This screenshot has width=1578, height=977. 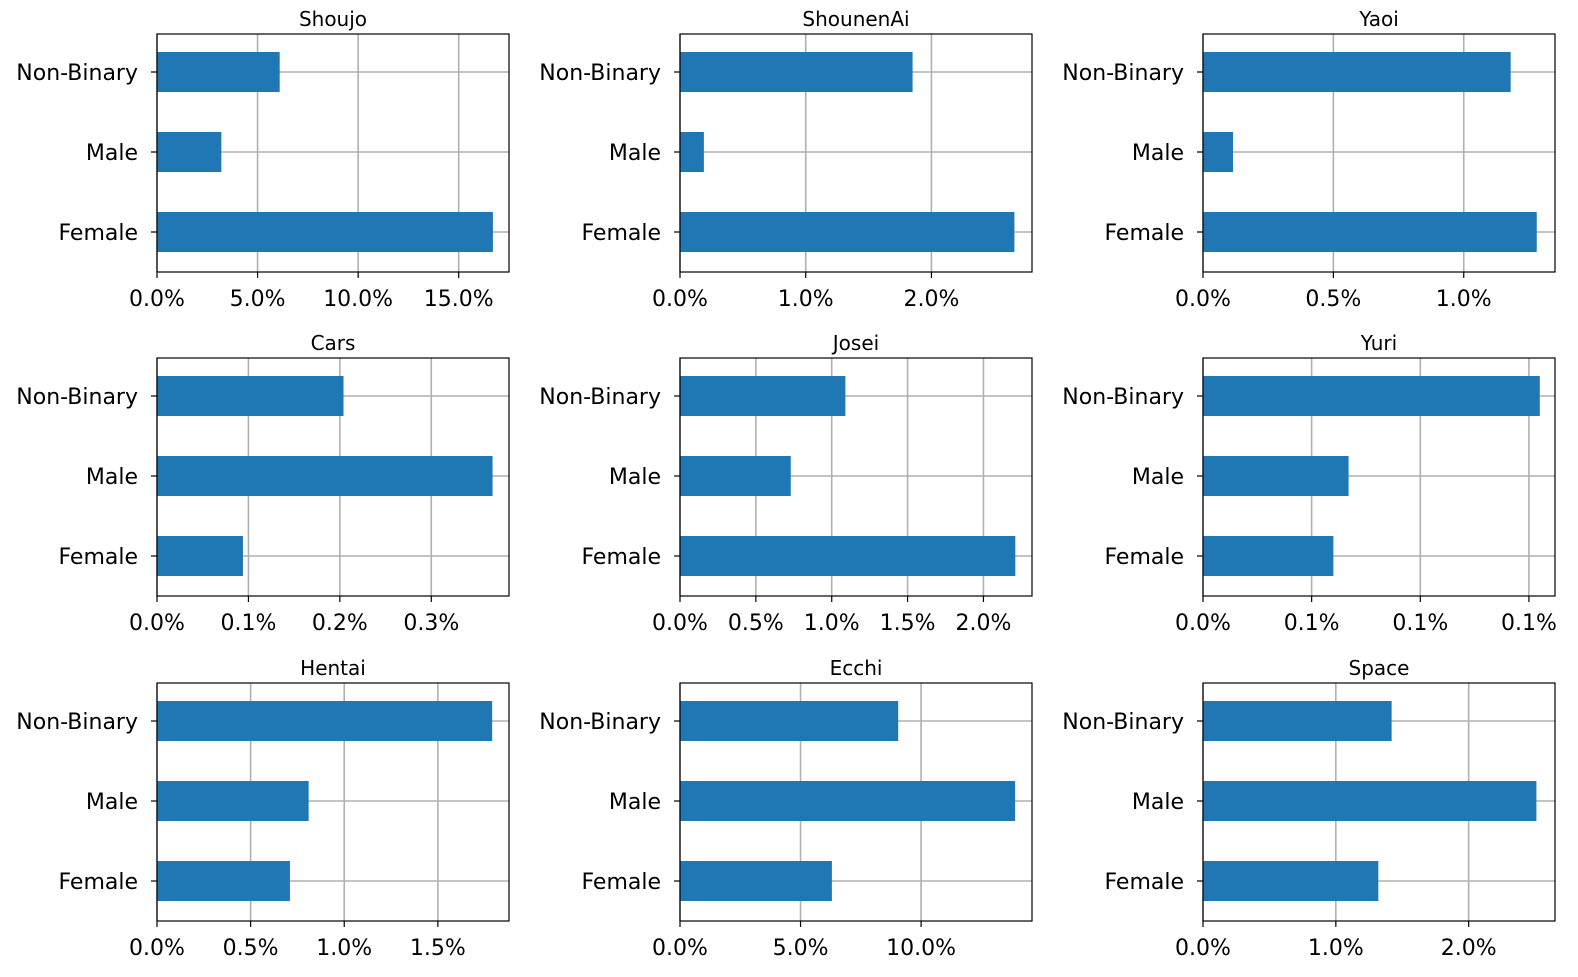 I want to click on subplot-title: Shoujo, so click(x=333, y=19).